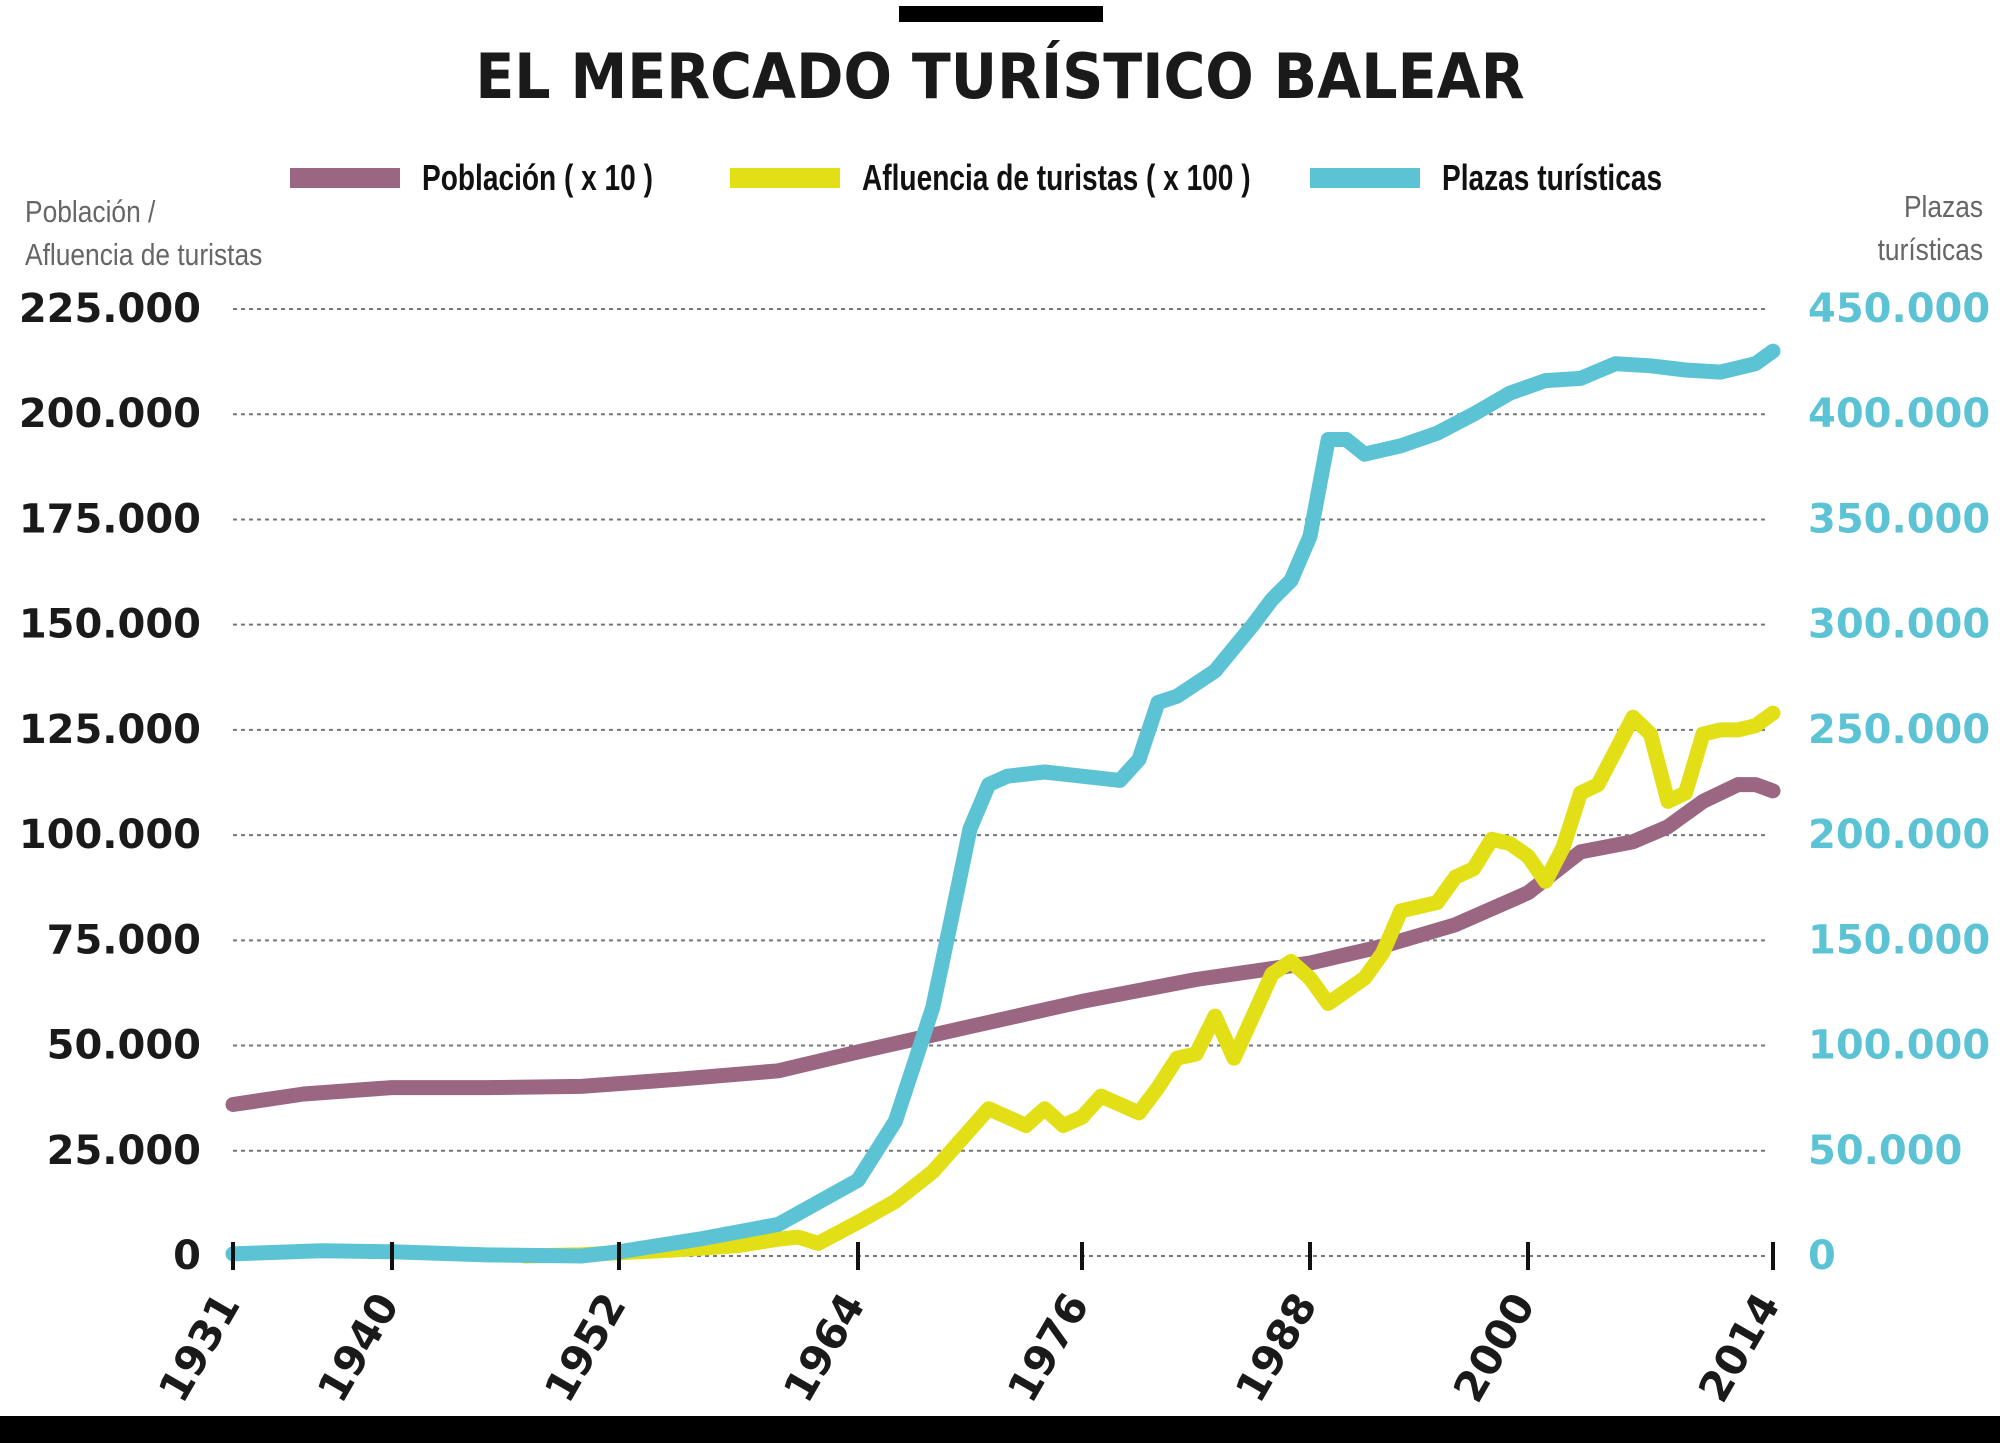 The image size is (2000, 1443). Describe the element at coordinates (1899, 730) in the screenshot. I see `y-tick-label-right: 250.000` at that location.